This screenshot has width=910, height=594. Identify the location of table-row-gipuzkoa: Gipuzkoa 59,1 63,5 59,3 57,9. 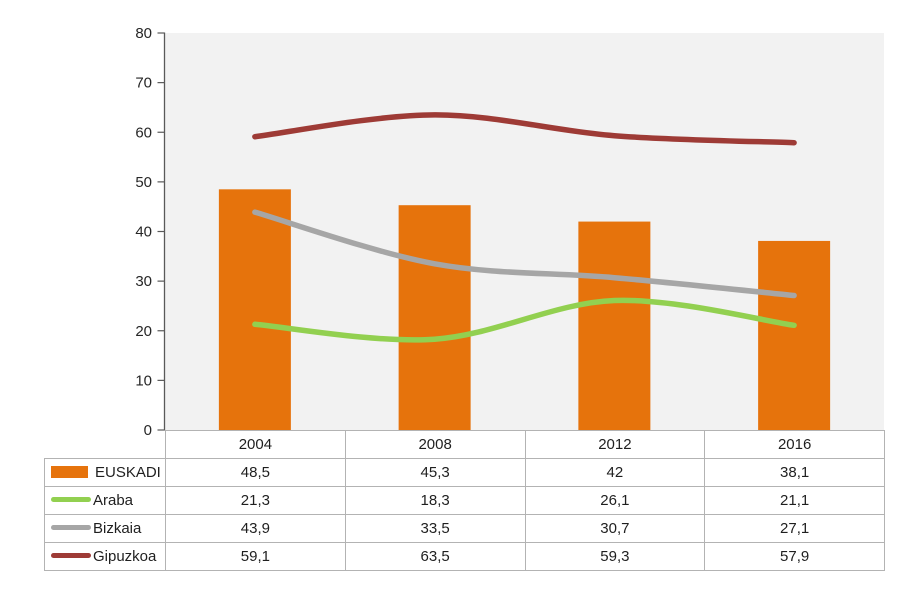
(464, 556).